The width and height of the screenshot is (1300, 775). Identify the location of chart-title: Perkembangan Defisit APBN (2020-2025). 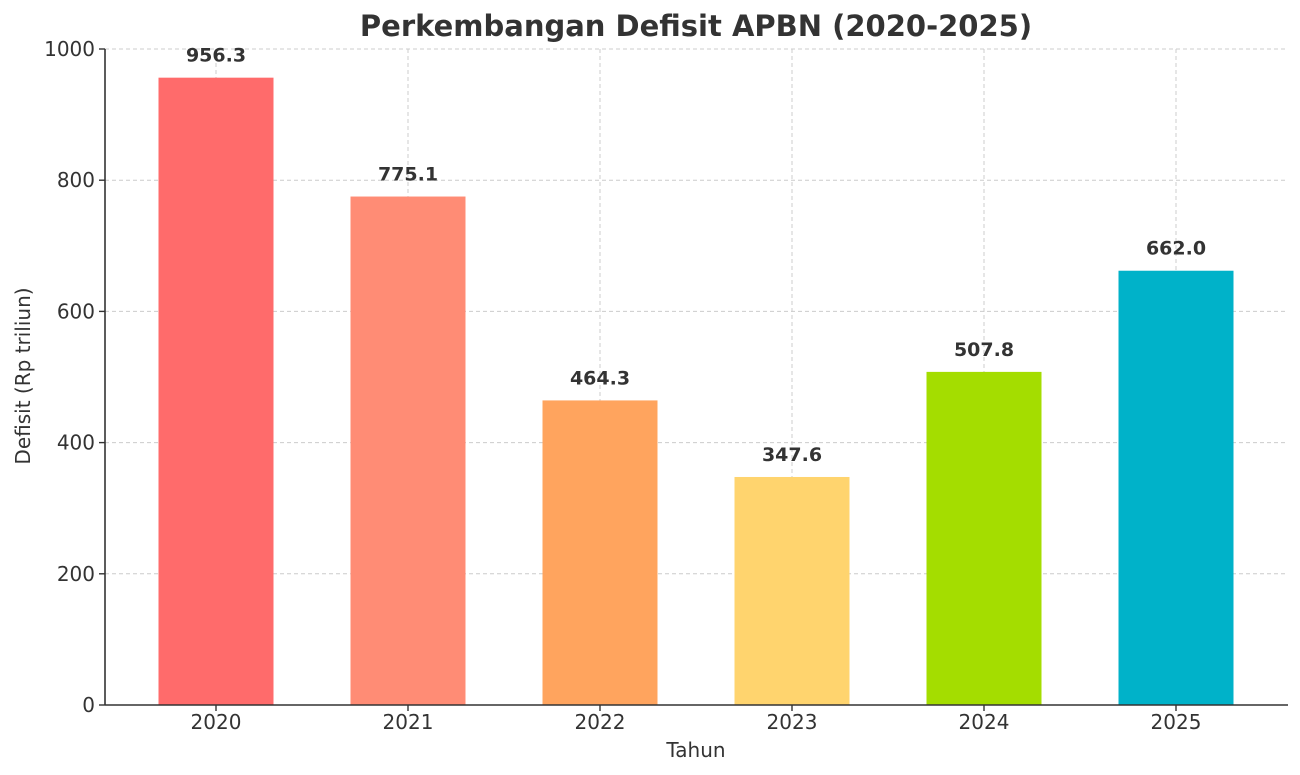
(696, 26).